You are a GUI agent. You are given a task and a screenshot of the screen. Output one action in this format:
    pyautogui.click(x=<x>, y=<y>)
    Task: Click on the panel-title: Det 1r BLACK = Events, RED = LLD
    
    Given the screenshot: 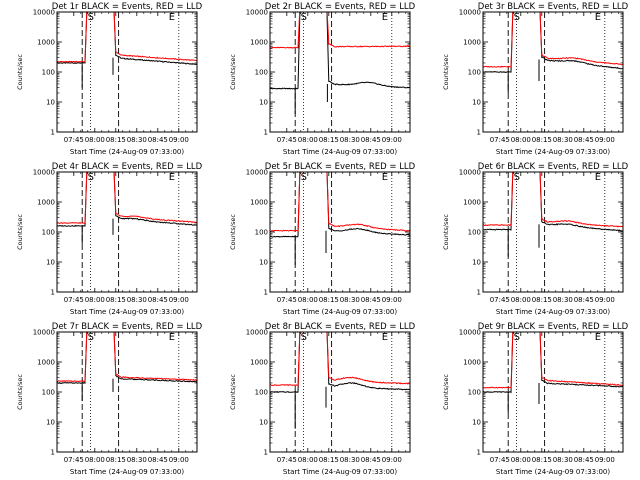 What is the action you would take?
    pyautogui.click(x=127, y=7)
    